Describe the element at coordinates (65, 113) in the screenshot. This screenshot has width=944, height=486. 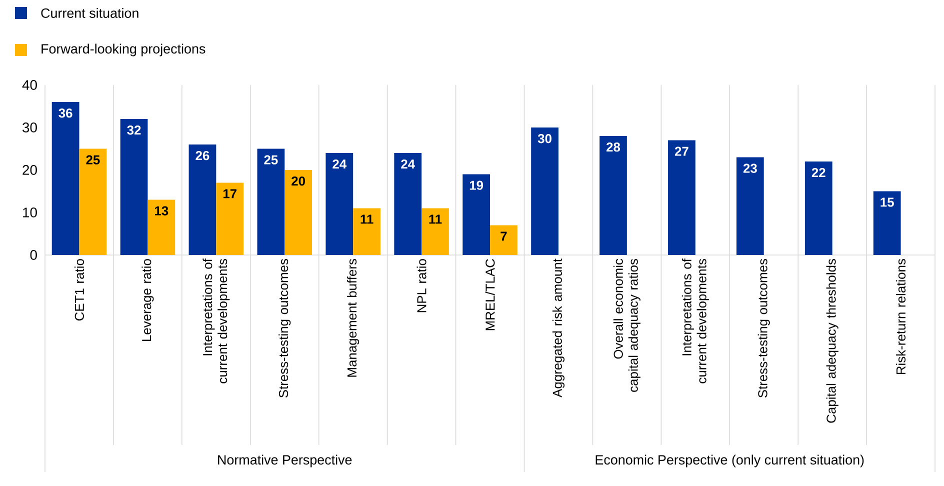
I see `data-label: 36` at that location.